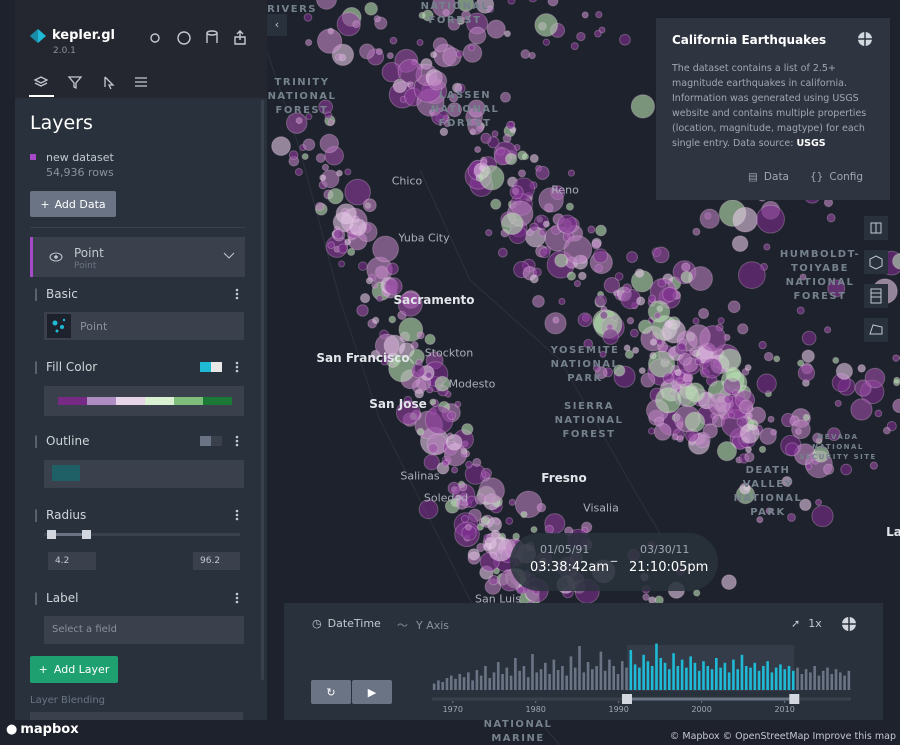  Describe the element at coordinates (565, 549) in the screenshot. I see `start-date: 01/05/91` at that location.